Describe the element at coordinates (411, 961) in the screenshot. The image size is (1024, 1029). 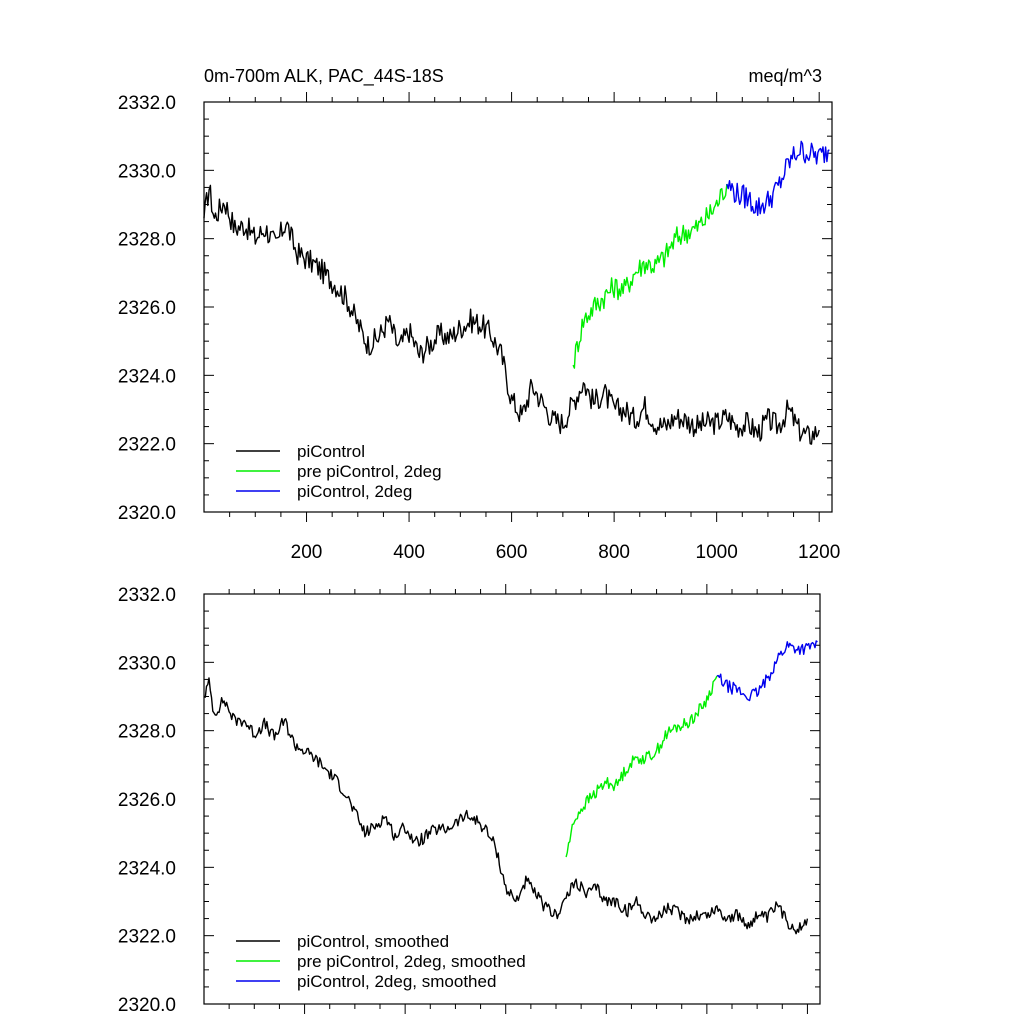
I see `legend-label: pre piControl, 2deg, smoothed` at that location.